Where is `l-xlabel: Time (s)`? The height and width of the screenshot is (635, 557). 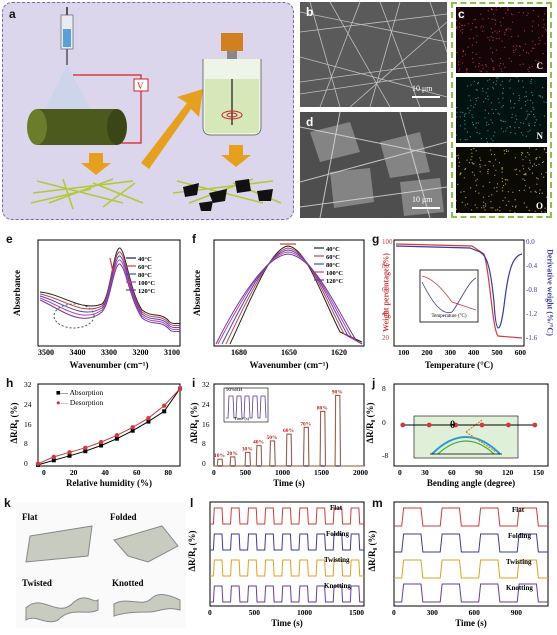
l-xlabel: Time (s) is located at coordinates (287, 623).